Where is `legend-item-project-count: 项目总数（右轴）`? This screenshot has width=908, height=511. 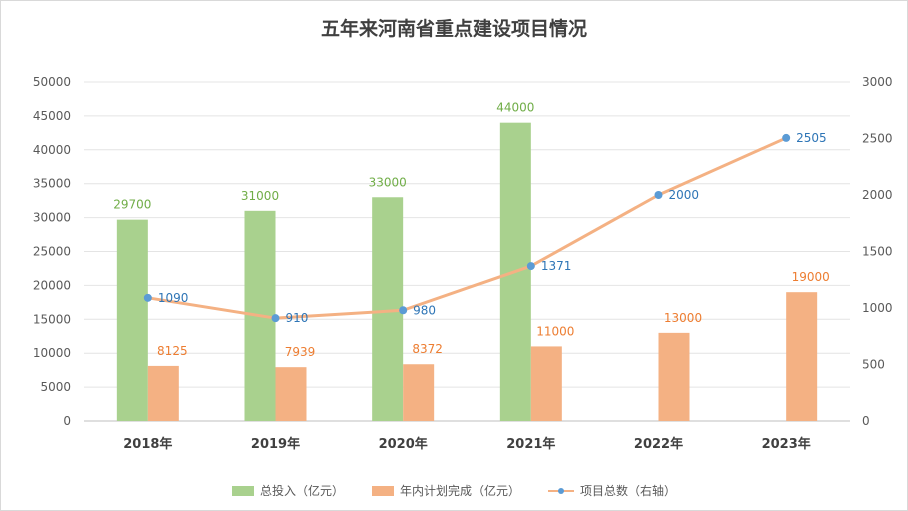 legend-item-project-count: 项目总数（右轴） is located at coordinates (612, 490).